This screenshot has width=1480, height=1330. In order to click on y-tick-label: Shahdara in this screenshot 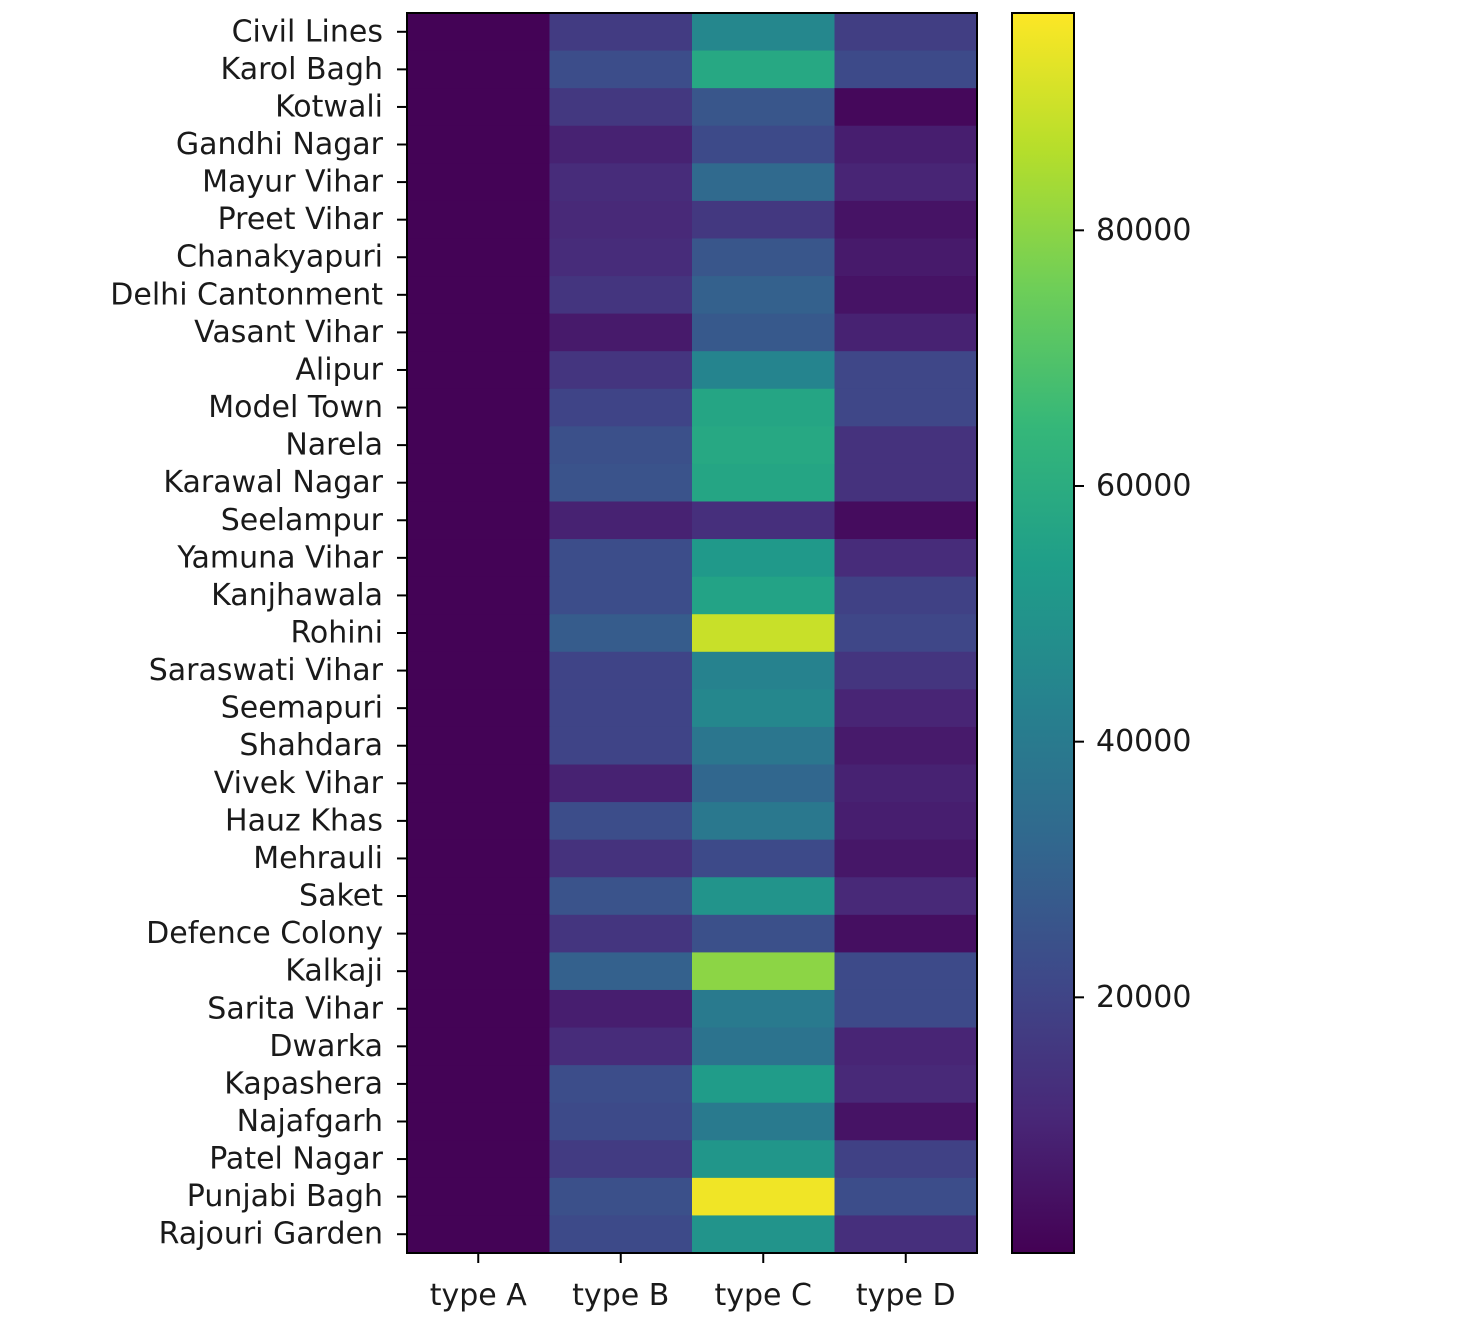, I will do `click(311, 745)`.